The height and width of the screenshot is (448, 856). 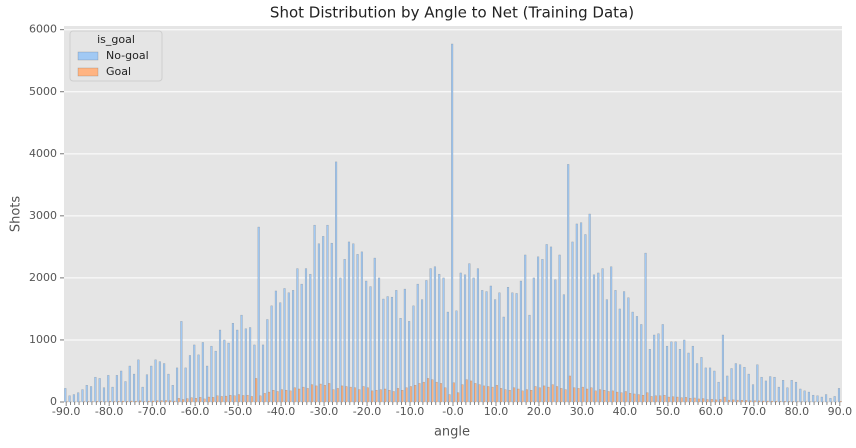 I want to click on x-tick-label: 20.0, so click(x=539, y=411).